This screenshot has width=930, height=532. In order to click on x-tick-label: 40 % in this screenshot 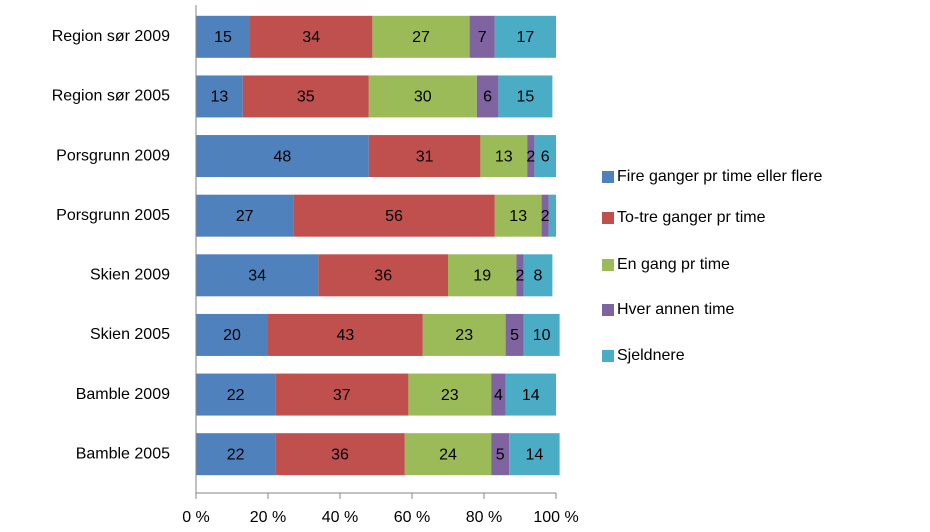, I will do `click(340, 517)`.